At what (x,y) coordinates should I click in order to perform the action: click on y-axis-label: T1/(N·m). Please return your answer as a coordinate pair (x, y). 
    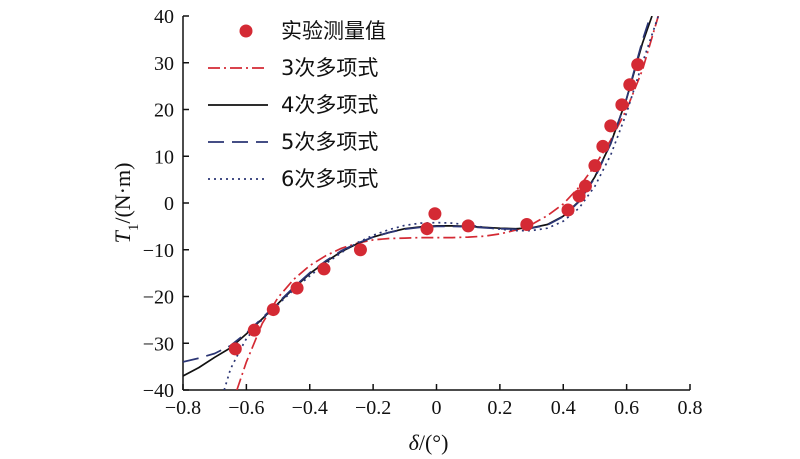
    Looking at the image, I should click on (126, 203).